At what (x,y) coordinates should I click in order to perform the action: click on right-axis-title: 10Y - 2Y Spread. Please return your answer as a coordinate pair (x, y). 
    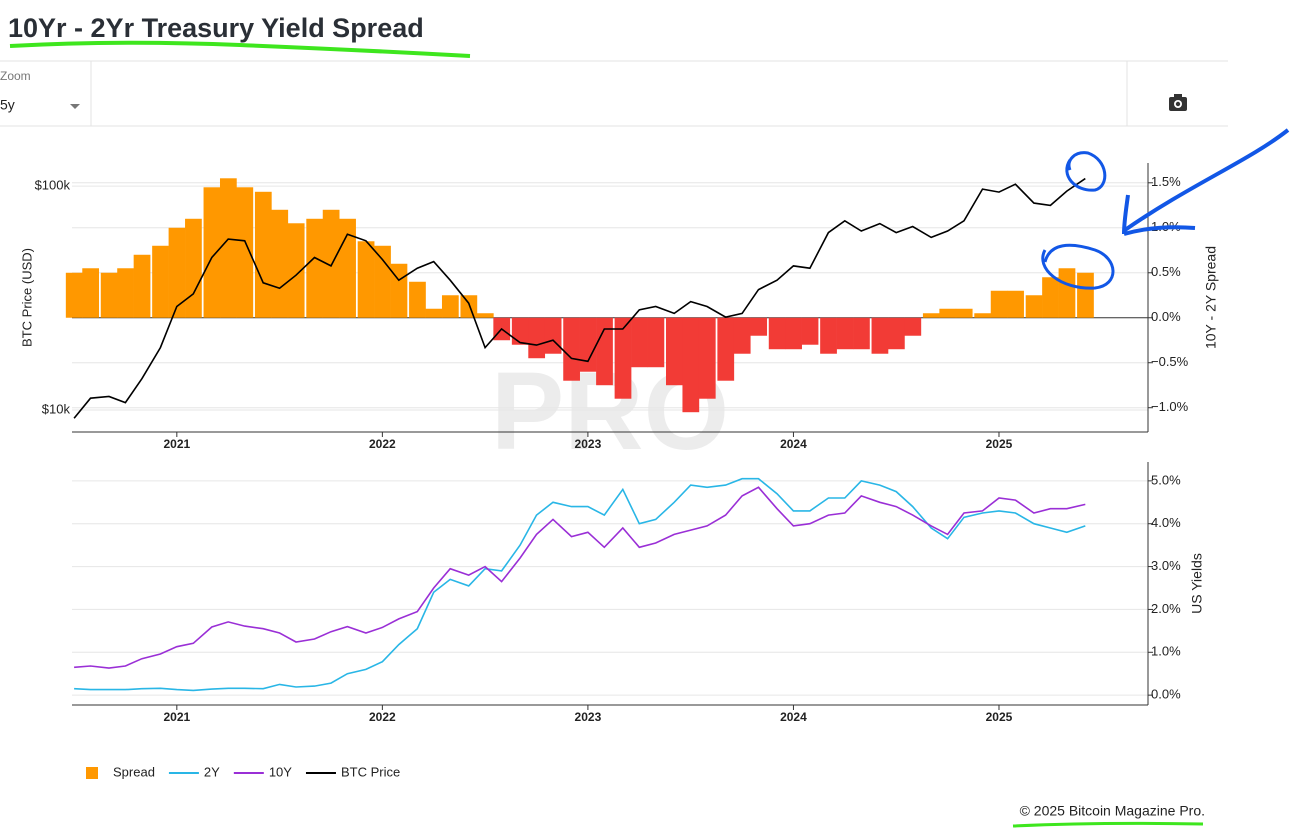
    Looking at the image, I should click on (1211, 297).